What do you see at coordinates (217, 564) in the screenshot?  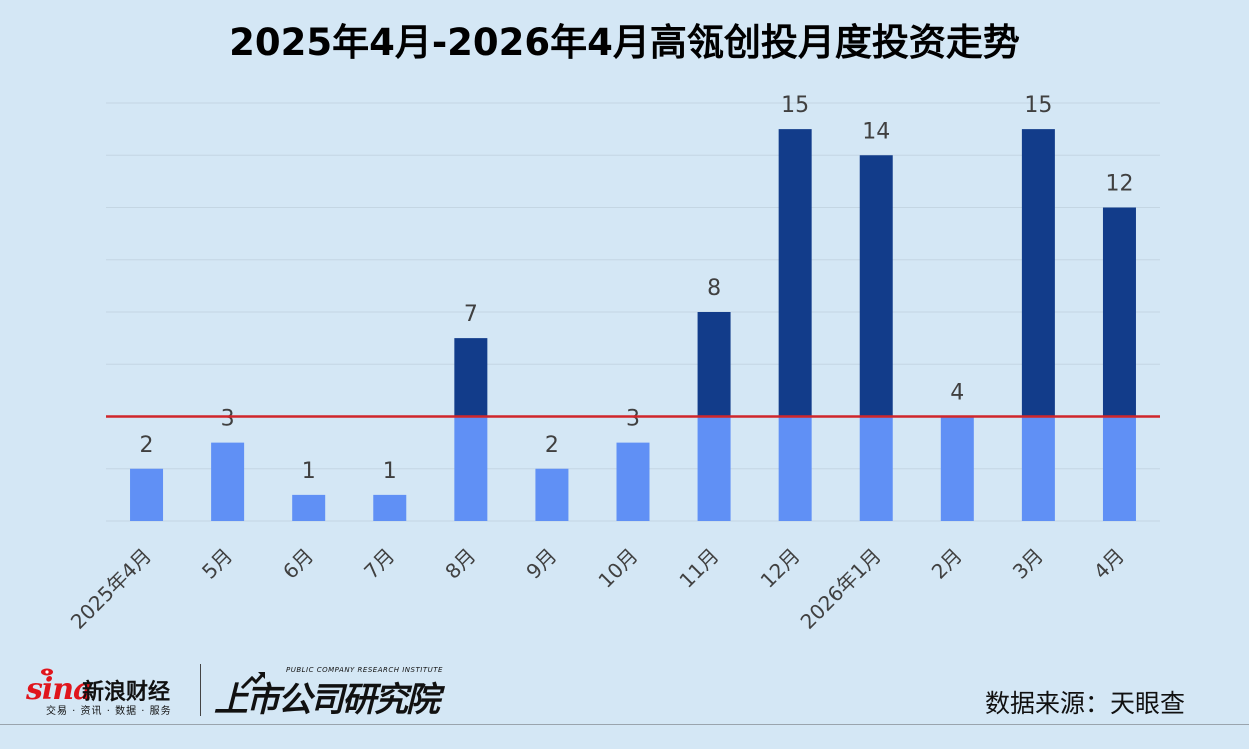 I see `x-tick-label: 5月` at bounding box center [217, 564].